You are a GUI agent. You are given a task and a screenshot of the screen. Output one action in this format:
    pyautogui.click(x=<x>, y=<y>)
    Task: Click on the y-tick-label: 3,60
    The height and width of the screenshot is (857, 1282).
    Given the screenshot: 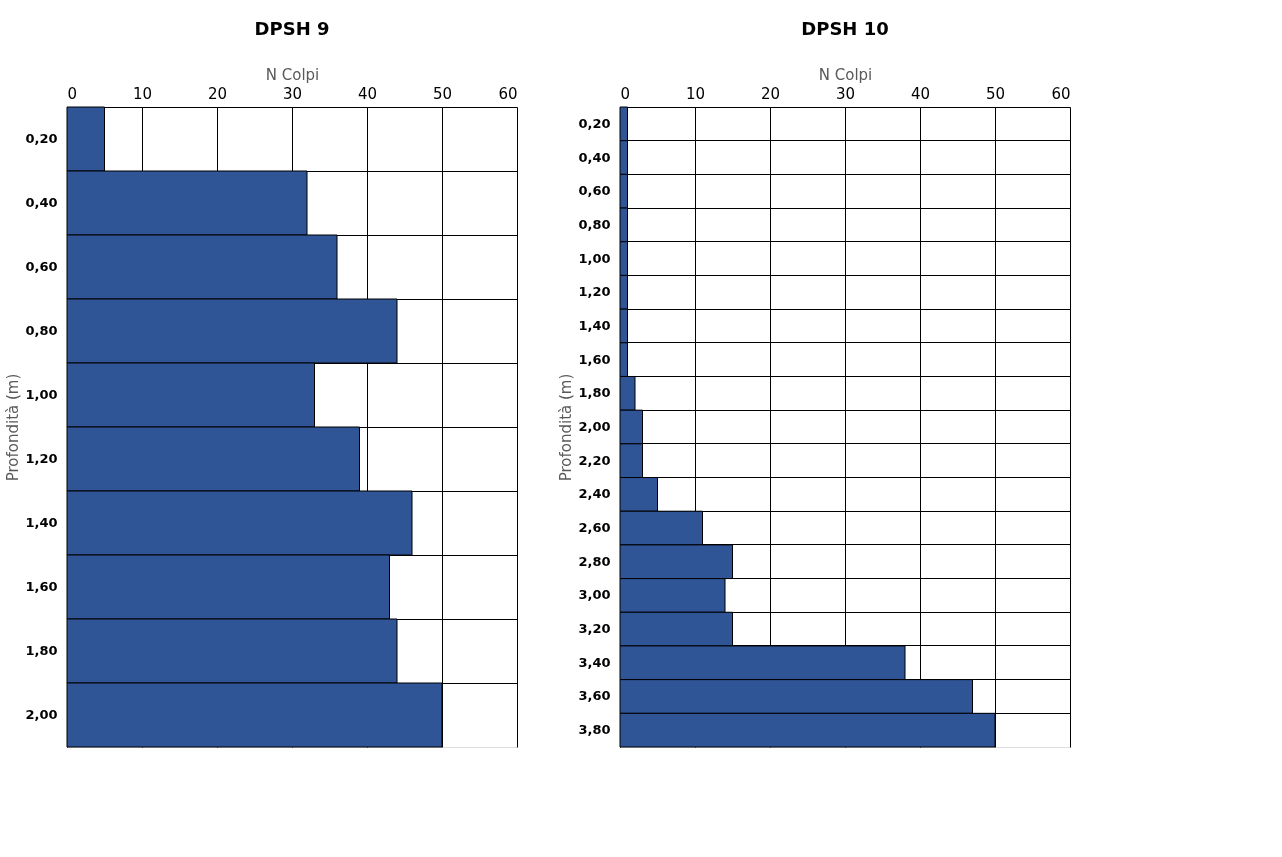 What is the action you would take?
    pyautogui.click(x=594, y=696)
    